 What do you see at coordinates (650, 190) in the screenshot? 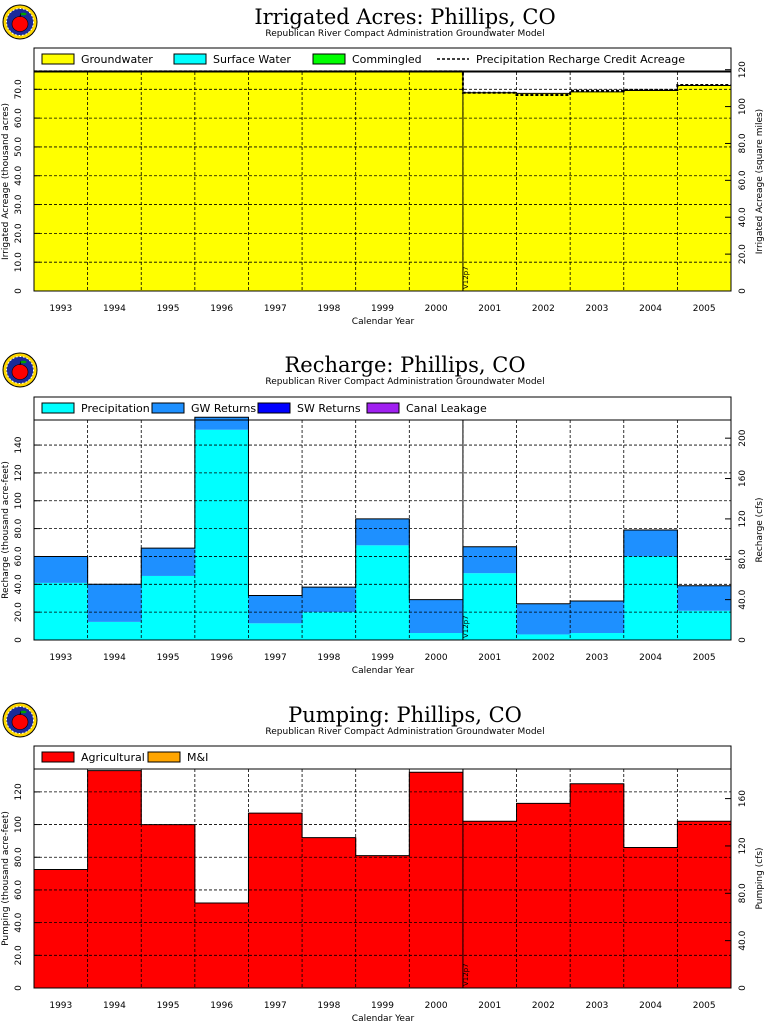
I see `bar-groundwater-2004` at bounding box center [650, 190].